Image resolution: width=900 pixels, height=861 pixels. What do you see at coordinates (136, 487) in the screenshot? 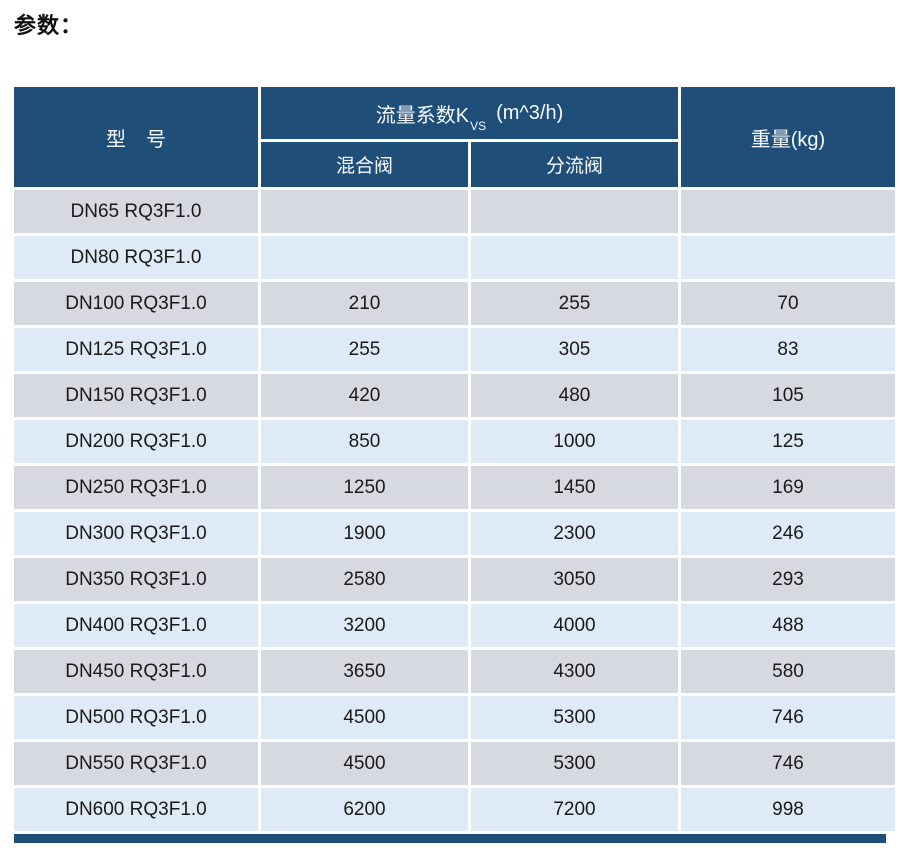
I see `cell-model: DN250 RQ3F1.0` at bounding box center [136, 487].